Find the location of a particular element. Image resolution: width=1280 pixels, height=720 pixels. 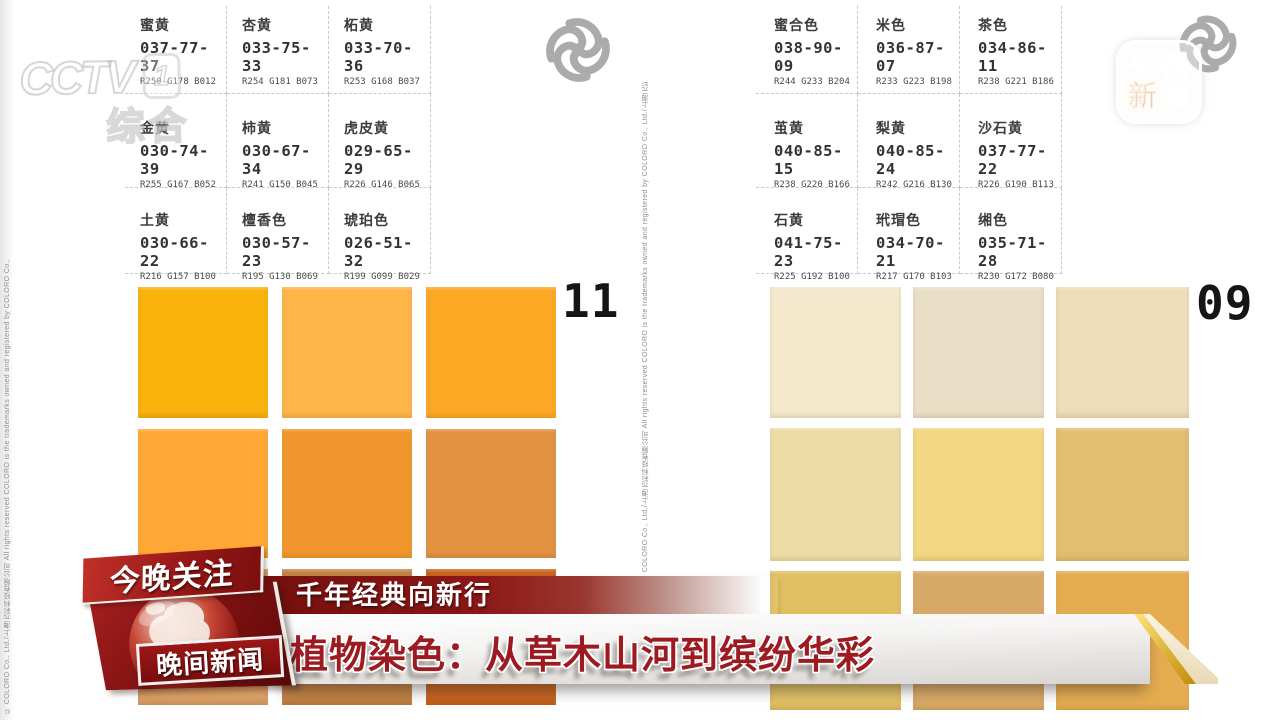

color-entry: 梨黄 040-85-24 R242 G216 B130 is located at coordinates (909, 142).